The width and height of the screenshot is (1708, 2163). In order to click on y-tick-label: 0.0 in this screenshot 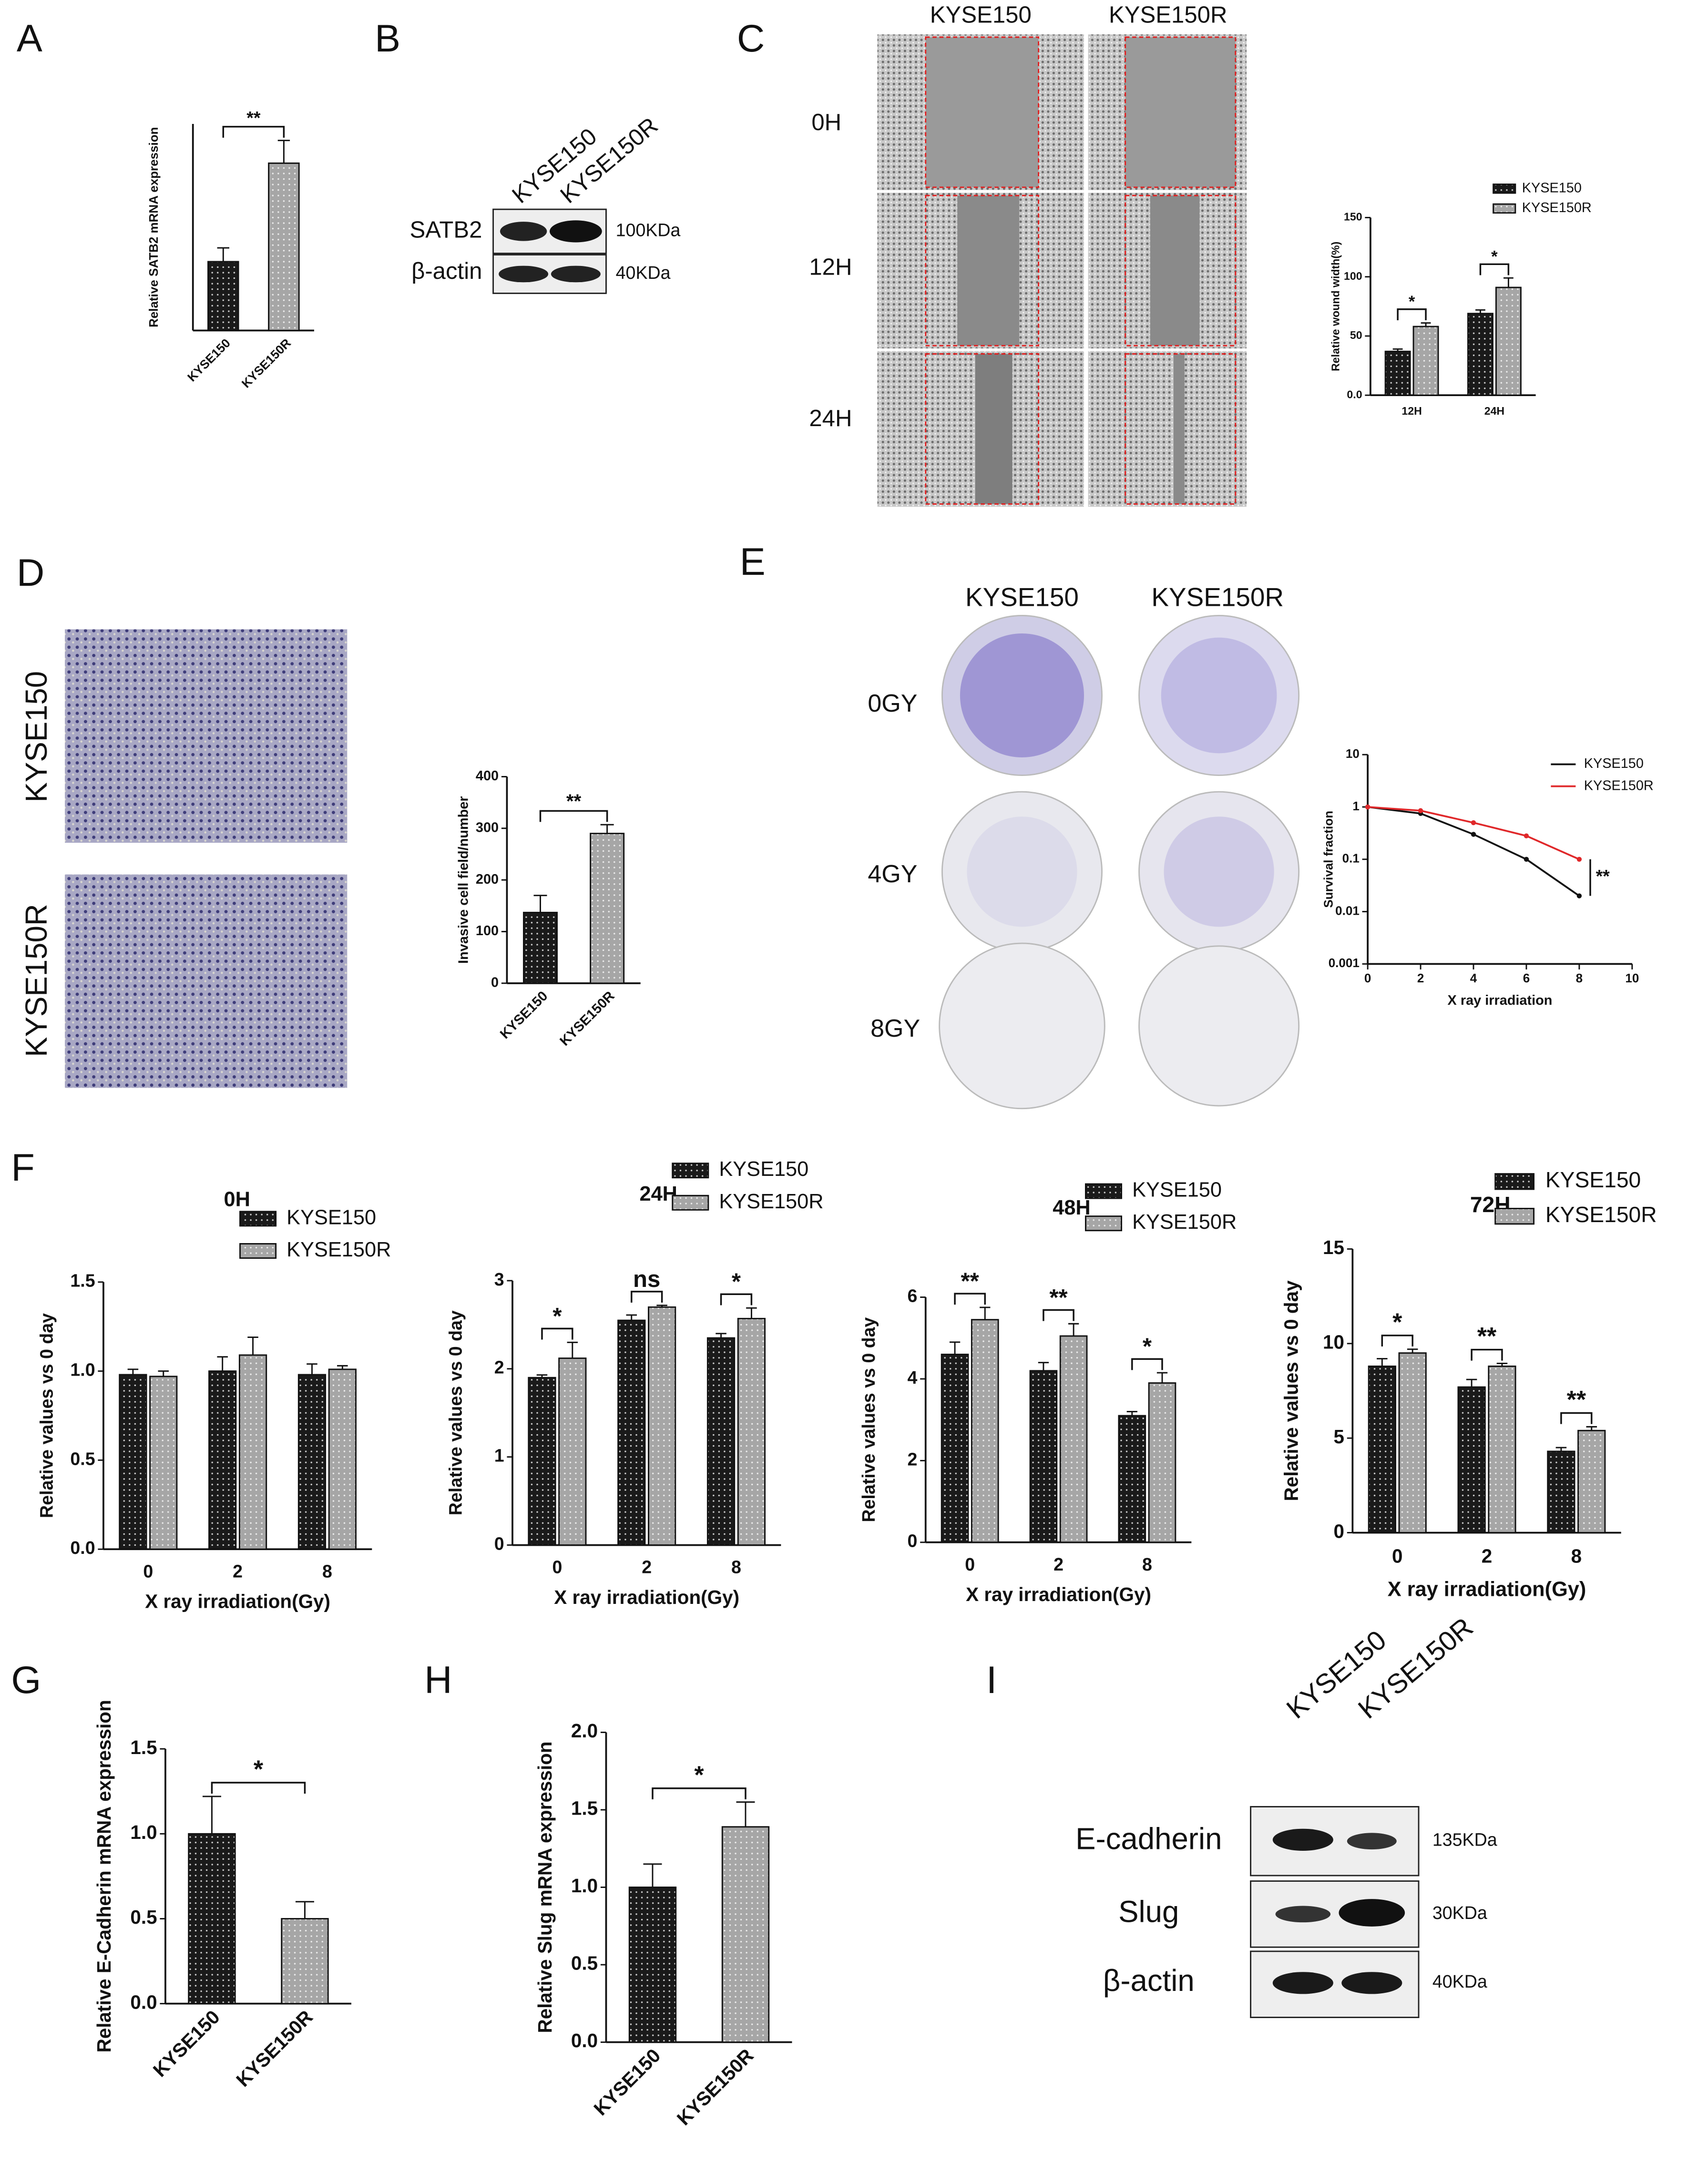, I will do `click(144, 2002)`.